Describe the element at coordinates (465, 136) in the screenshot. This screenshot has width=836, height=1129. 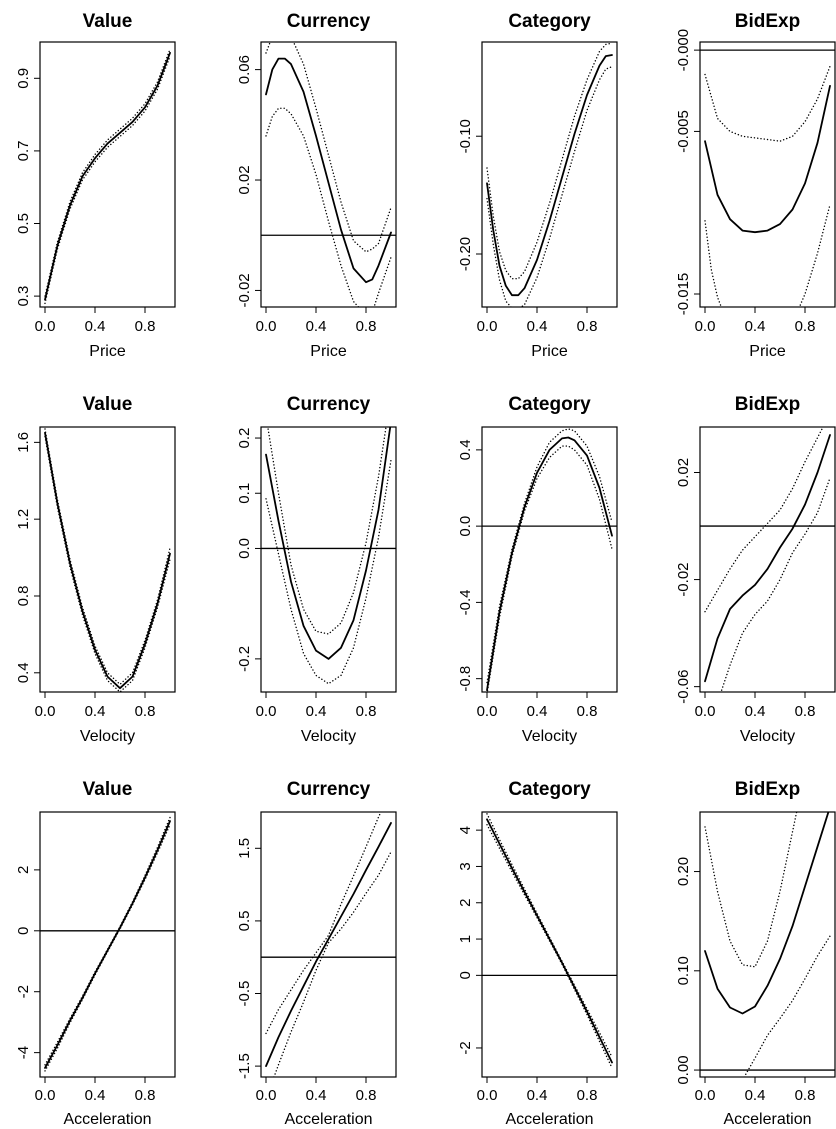
I see `y-tick-label: -0.10` at that location.